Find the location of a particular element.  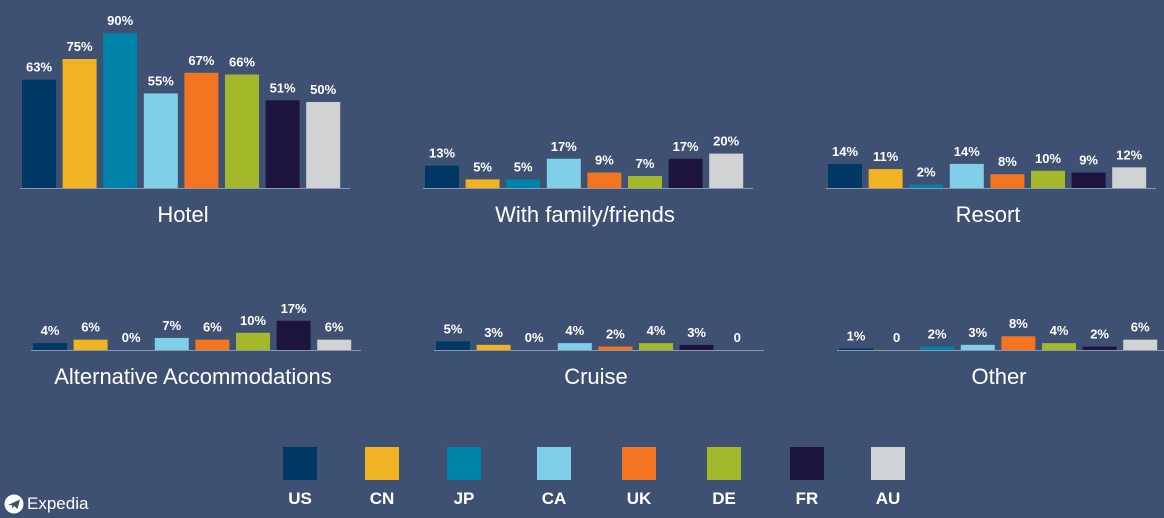

chart-panel: 14% 11% 2% 14% 8% 10% 9% 12% Resort is located at coordinates (991, 185).